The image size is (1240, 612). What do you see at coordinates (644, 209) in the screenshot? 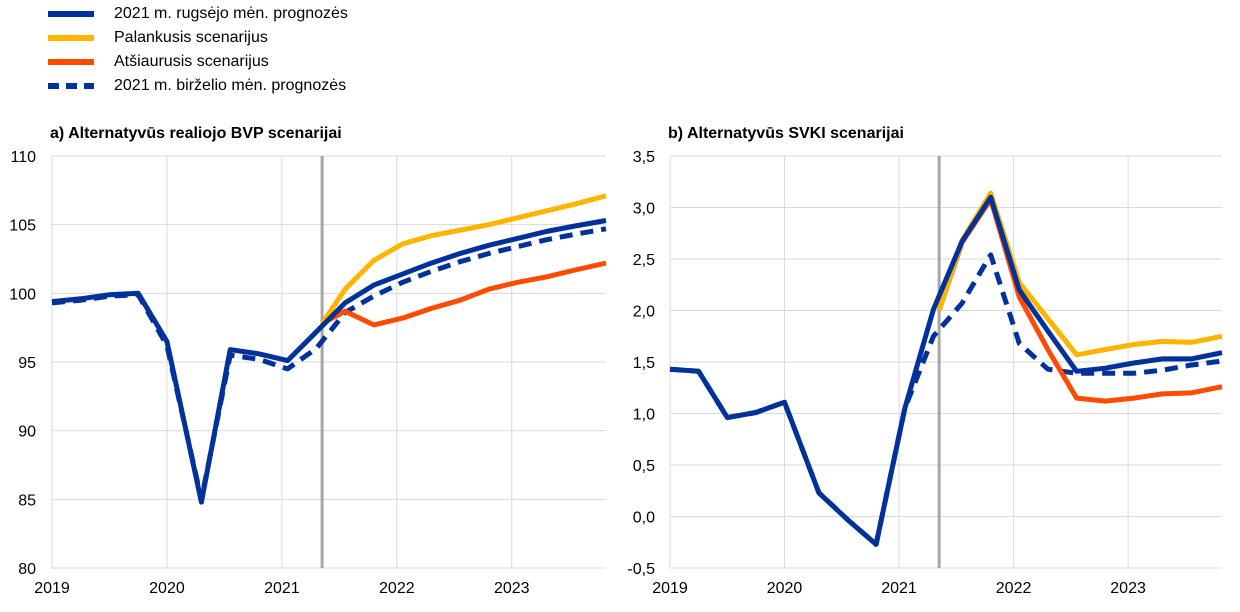
I see `y-tick-label: 3,0` at bounding box center [644, 209].